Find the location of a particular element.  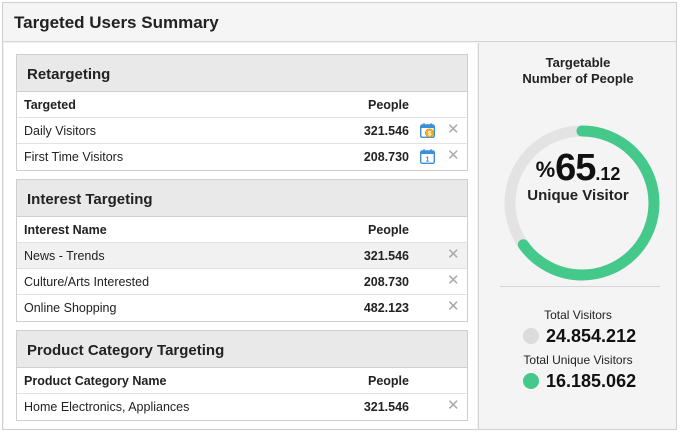

total-visitors-dot is located at coordinates (531, 336).